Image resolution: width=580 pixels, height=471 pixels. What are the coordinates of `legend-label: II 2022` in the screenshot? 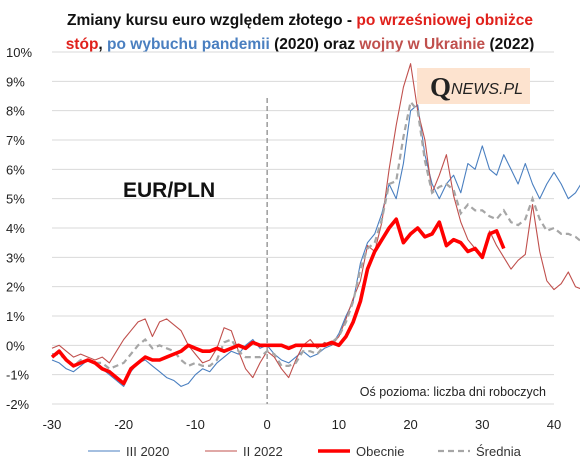 It's located at (263, 451).